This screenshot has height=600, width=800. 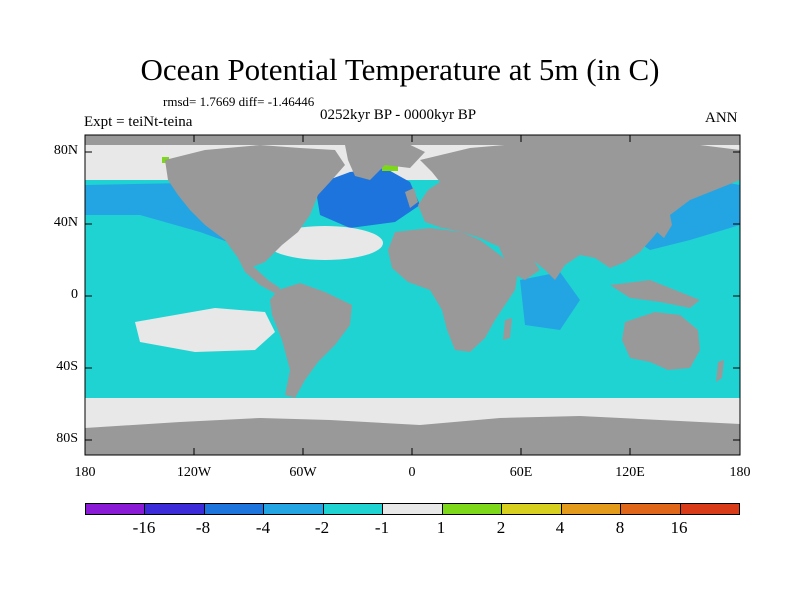 I want to click on south-america, so click(x=311, y=340).